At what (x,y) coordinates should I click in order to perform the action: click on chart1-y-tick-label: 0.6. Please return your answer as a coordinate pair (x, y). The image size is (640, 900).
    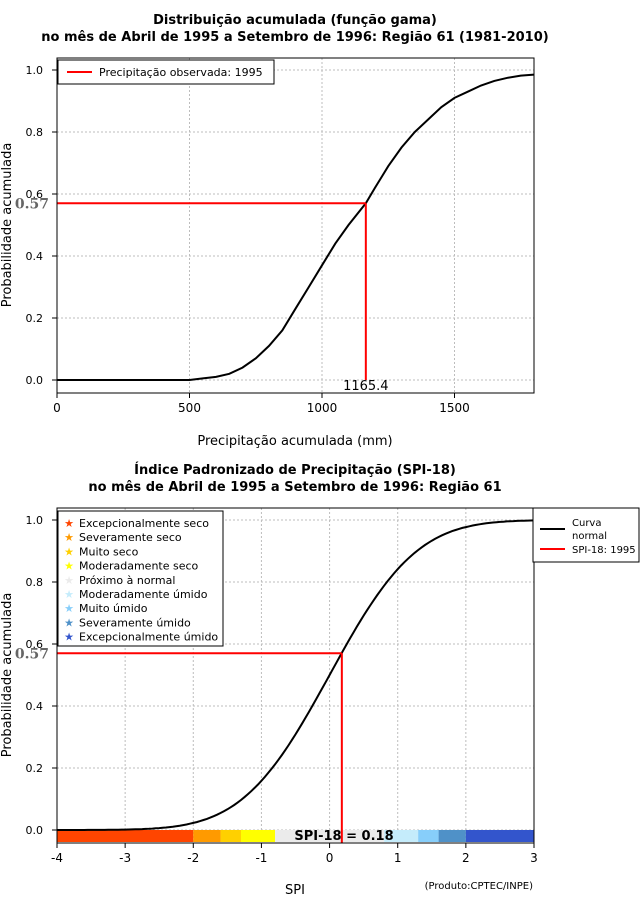
    Looking at the image, I should click on (35, 194).